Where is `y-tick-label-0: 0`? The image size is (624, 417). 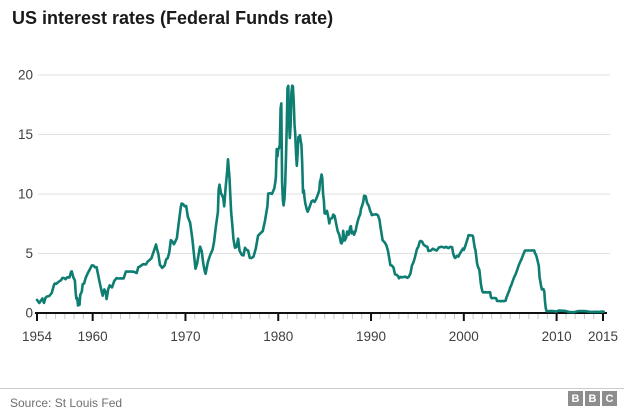
y-tick-label-0: 0 is located at coordinates (29, 313).